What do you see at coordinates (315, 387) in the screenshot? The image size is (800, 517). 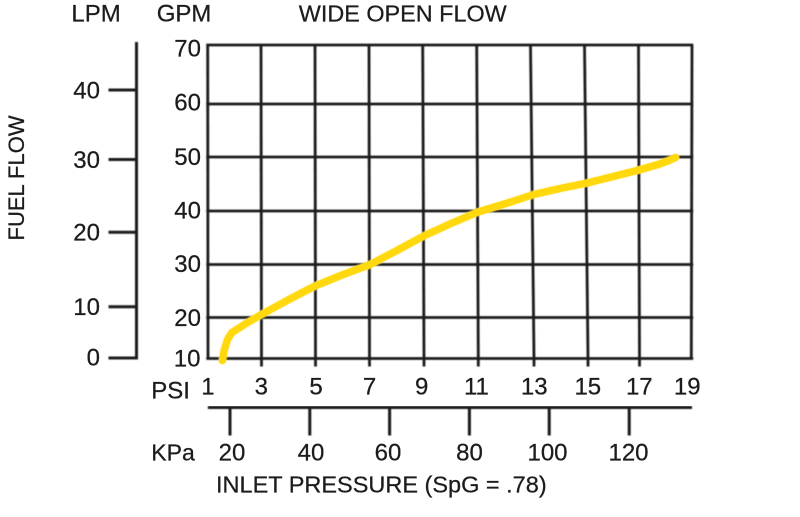 I see `svg-text: 5` at bounding box center [315, 387].